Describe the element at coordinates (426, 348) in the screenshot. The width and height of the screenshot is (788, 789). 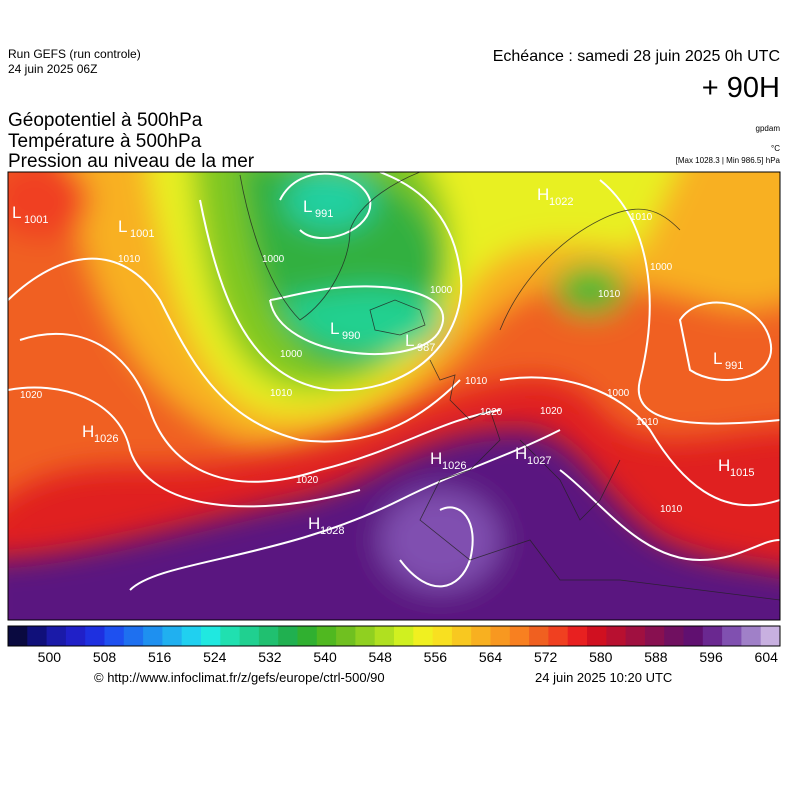
I see `center-value: 987` at that location.